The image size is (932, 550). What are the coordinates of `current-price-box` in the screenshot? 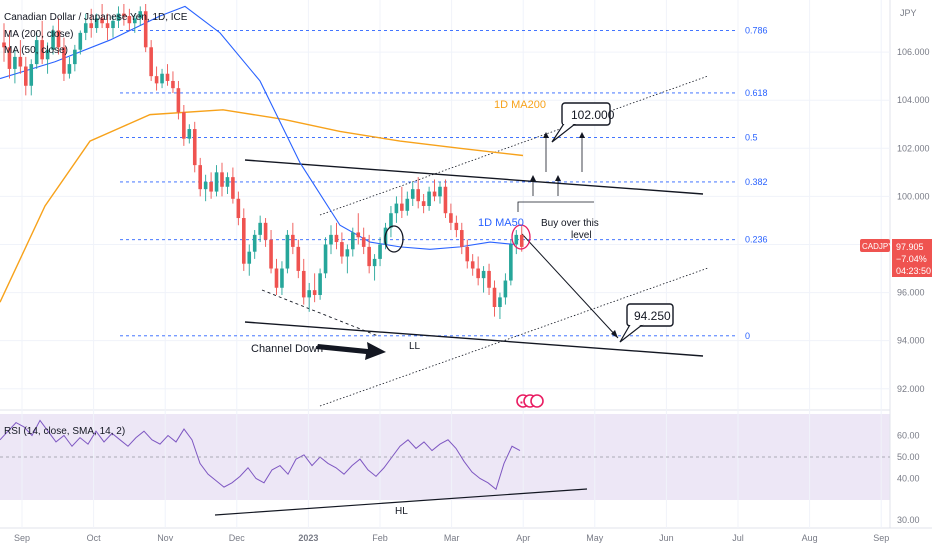 It's located at (912, 258).